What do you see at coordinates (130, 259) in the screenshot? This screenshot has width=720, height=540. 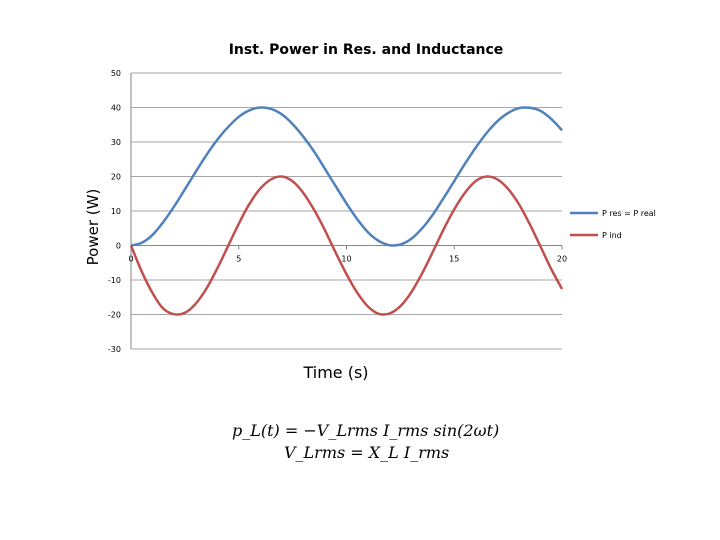 I see `x-tick-label: 0` at bounding box center [130, 259].